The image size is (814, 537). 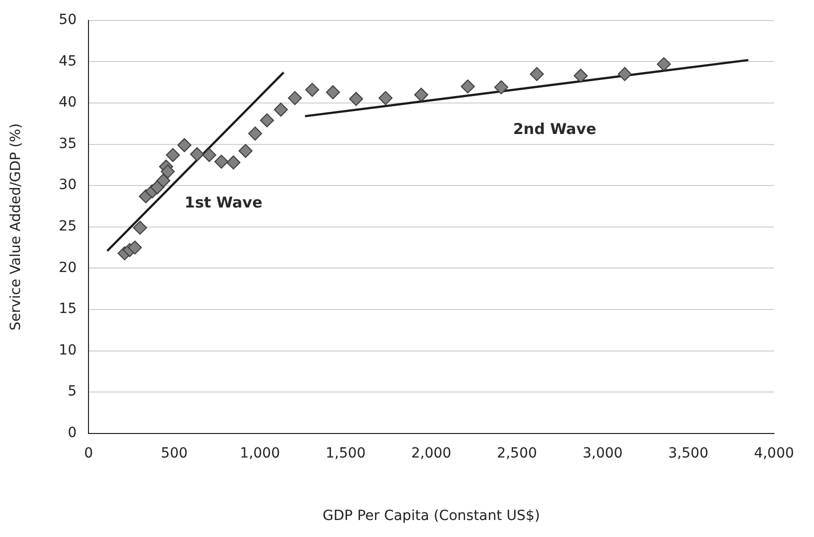 What do you see at coordinates (72, 433) in the screenshot?
I see `y-tick-label: 0` at bounding box center [72, 433].